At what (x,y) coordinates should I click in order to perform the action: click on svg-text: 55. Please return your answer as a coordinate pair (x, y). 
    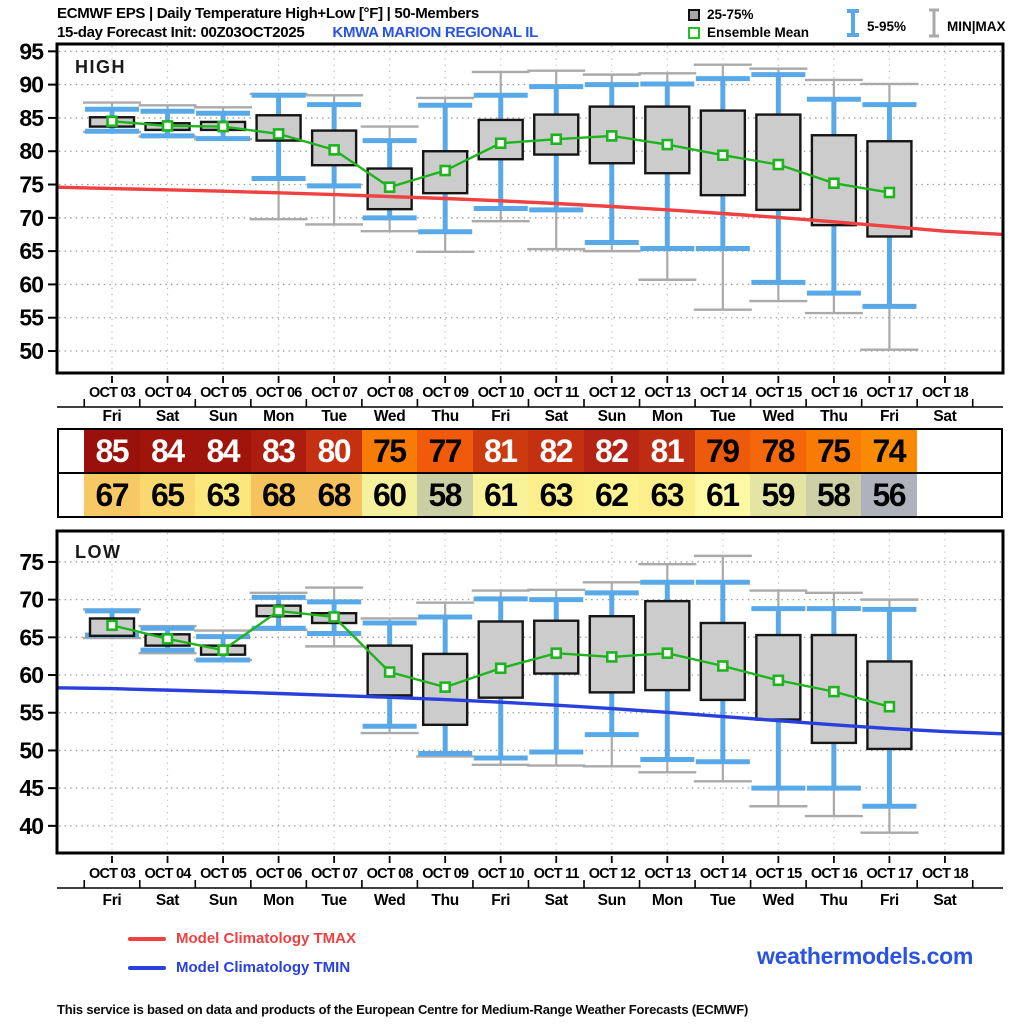
    Looking at the image, I should click on (31, 713).